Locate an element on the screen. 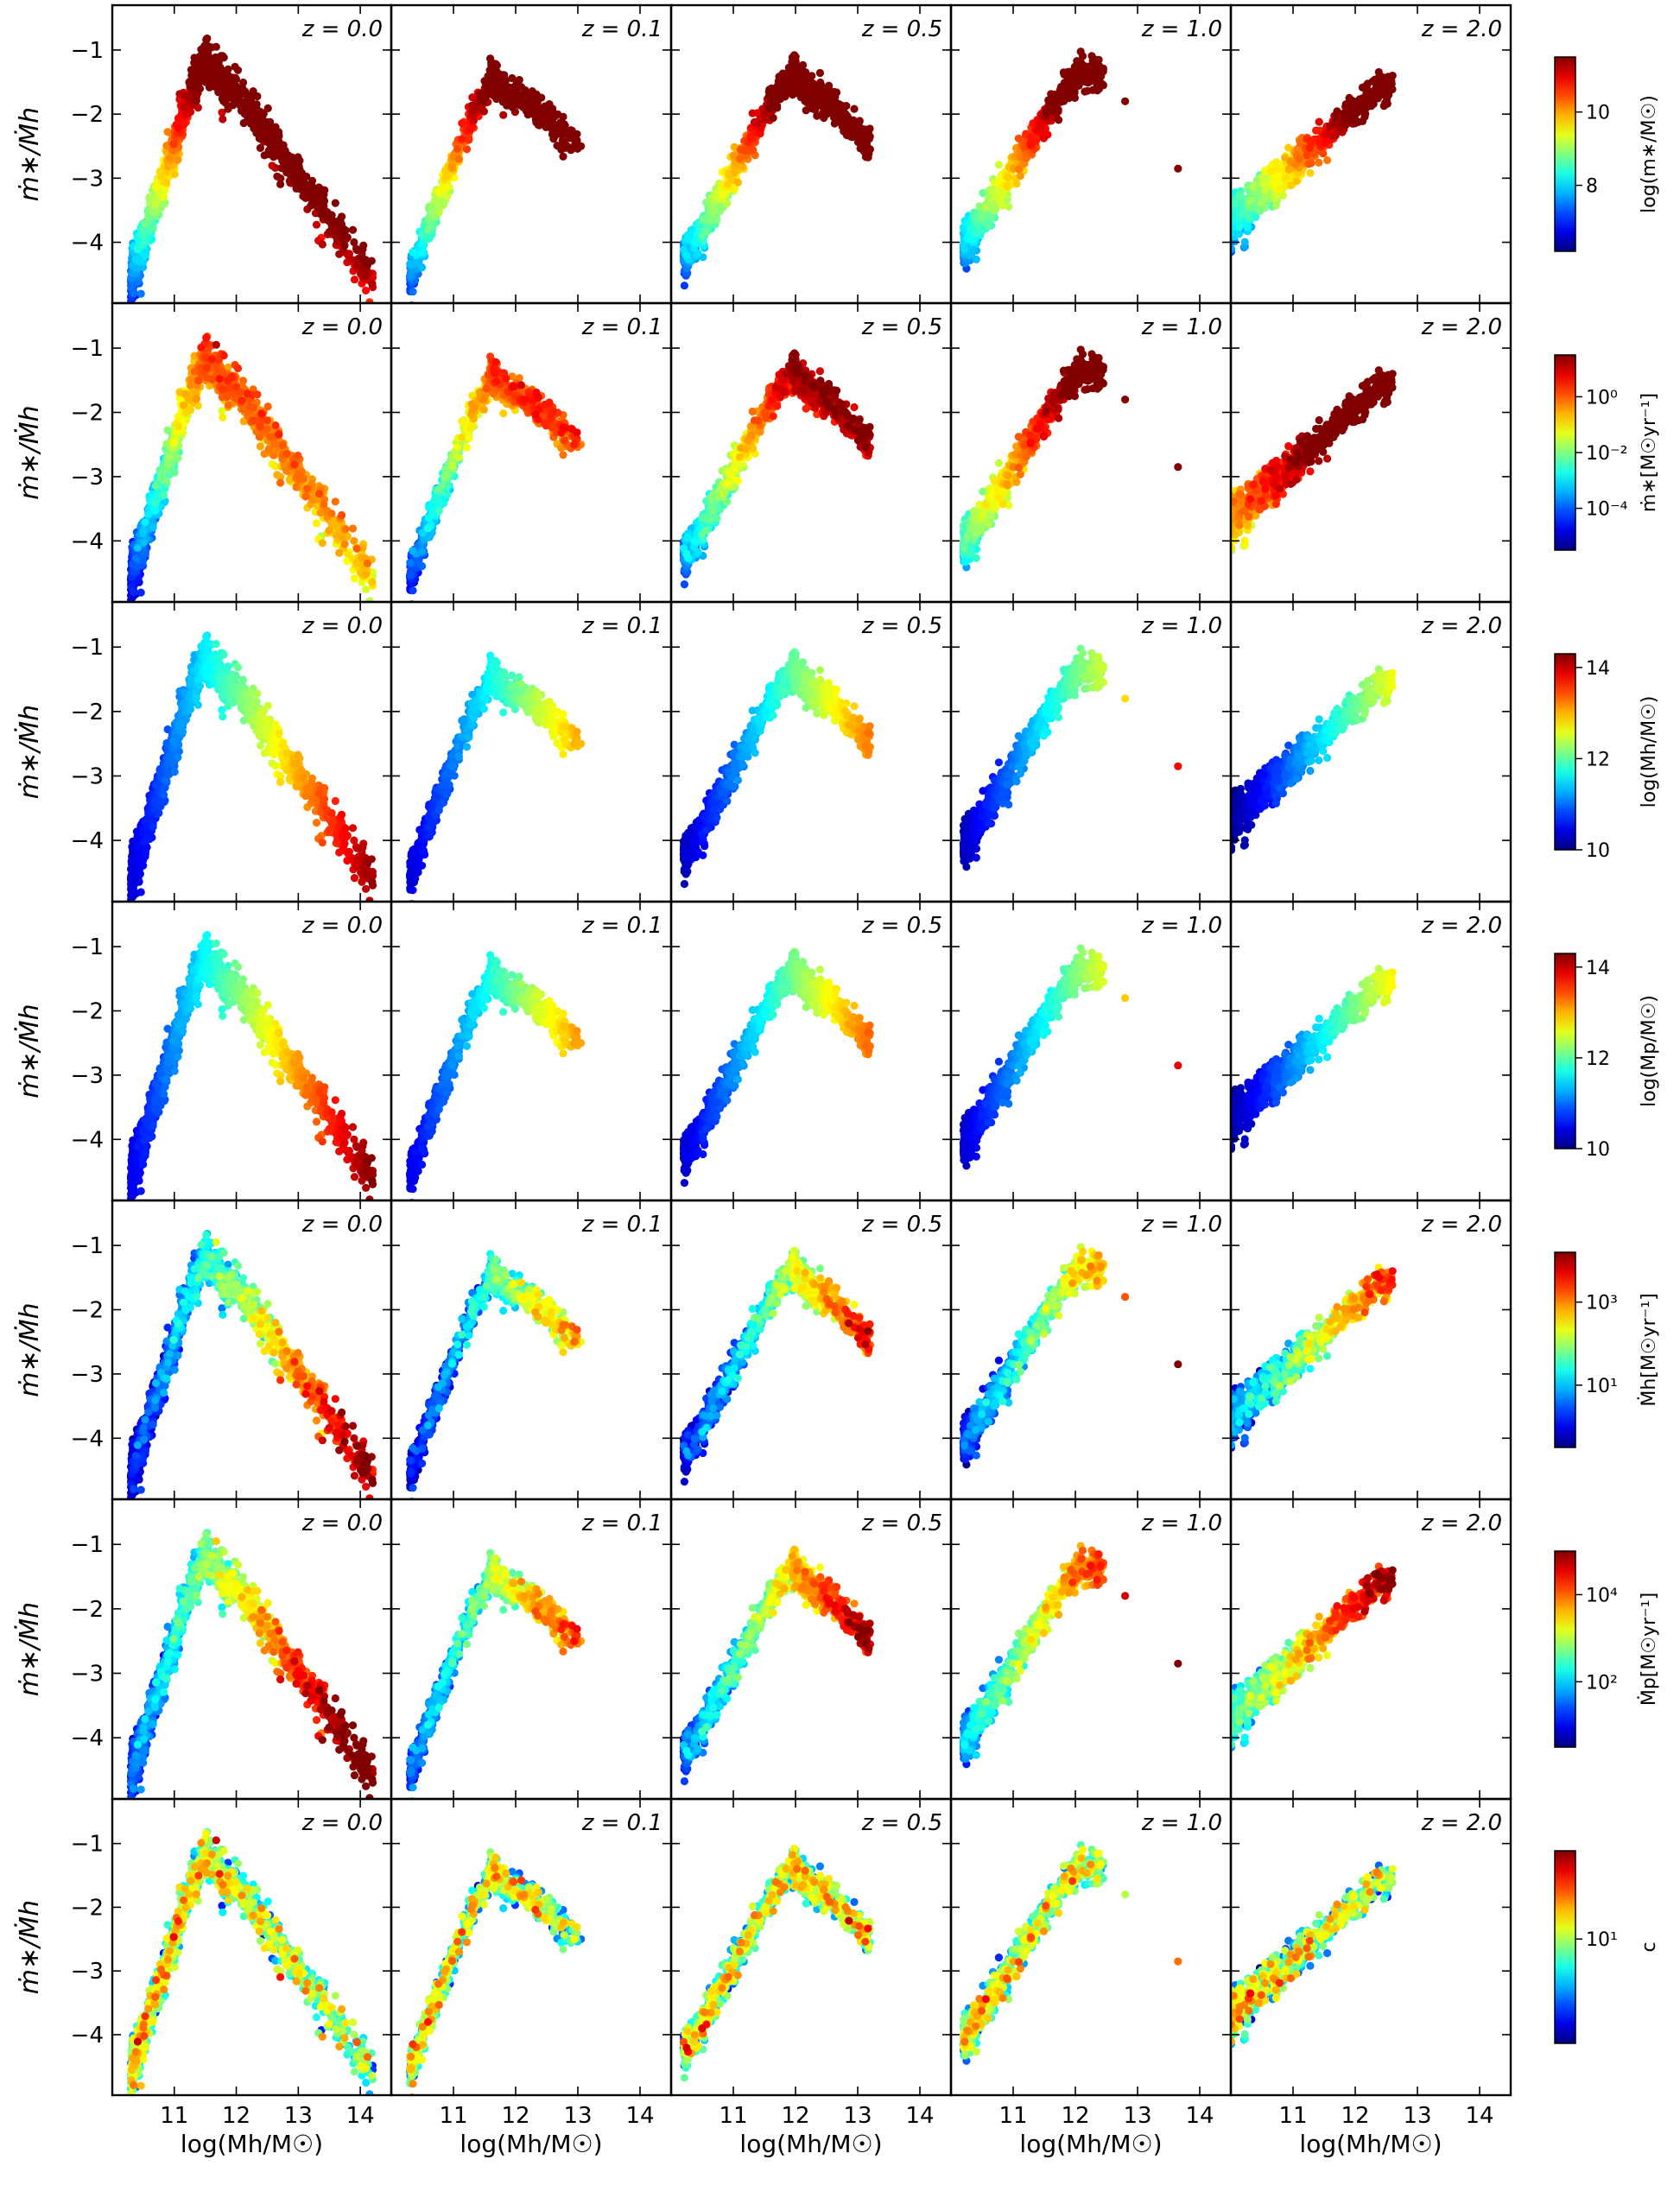 The height and width of the screenshot is (2185, 1680). panel-r1-c4: z = 1.0 is located at coordinates (1091, 154).